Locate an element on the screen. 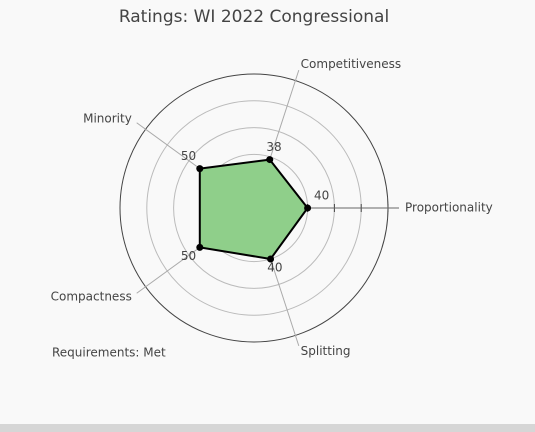 The image size is (535, 432). value-label: 38 is located at coordinates (273, 147).